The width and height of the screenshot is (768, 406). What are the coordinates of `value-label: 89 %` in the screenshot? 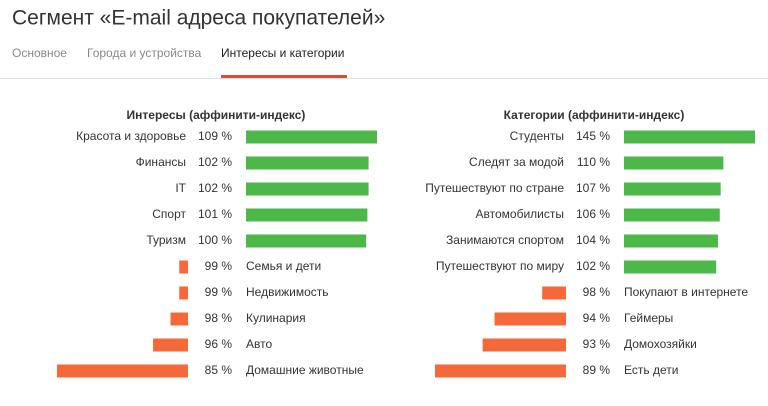 It's located at (597, 370).